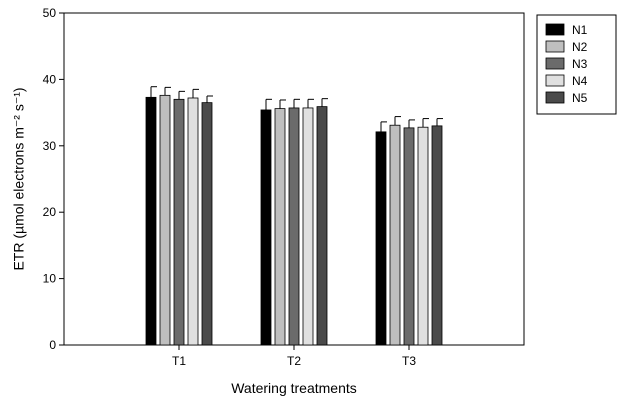 The image size is (621, 400). Describe the element at coordinates (294, 226) in the screenshot. I see `bar-n3-t2` at that location.